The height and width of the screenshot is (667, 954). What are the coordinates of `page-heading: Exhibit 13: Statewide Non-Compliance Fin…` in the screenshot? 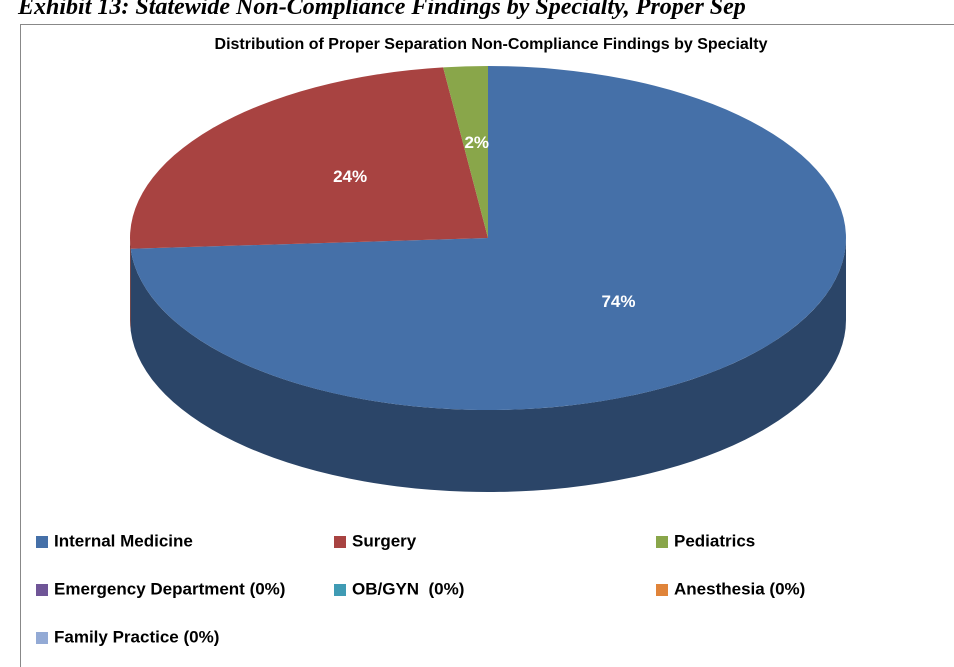 It's located at (382, 10).